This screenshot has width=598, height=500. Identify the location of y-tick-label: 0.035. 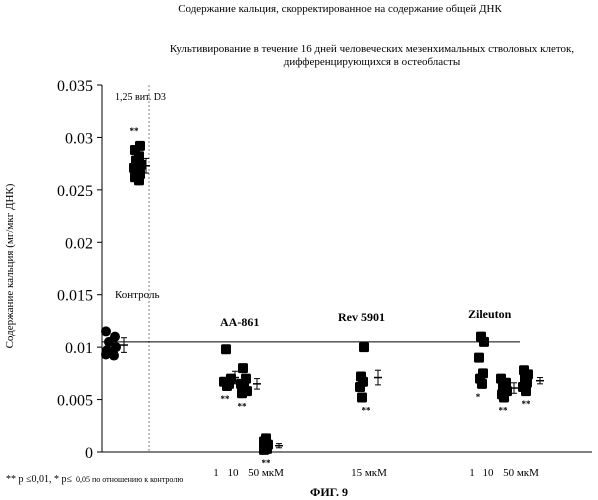
(75, 86).